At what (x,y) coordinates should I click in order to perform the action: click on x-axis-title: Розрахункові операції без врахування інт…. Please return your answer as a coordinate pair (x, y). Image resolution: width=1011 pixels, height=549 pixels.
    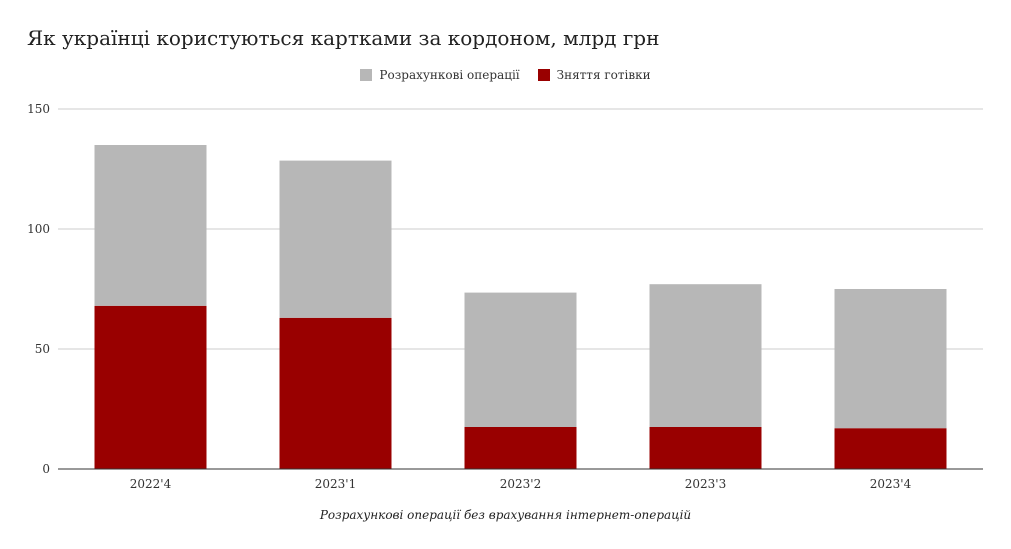
    Looking at the image, I should click on (505, 515).